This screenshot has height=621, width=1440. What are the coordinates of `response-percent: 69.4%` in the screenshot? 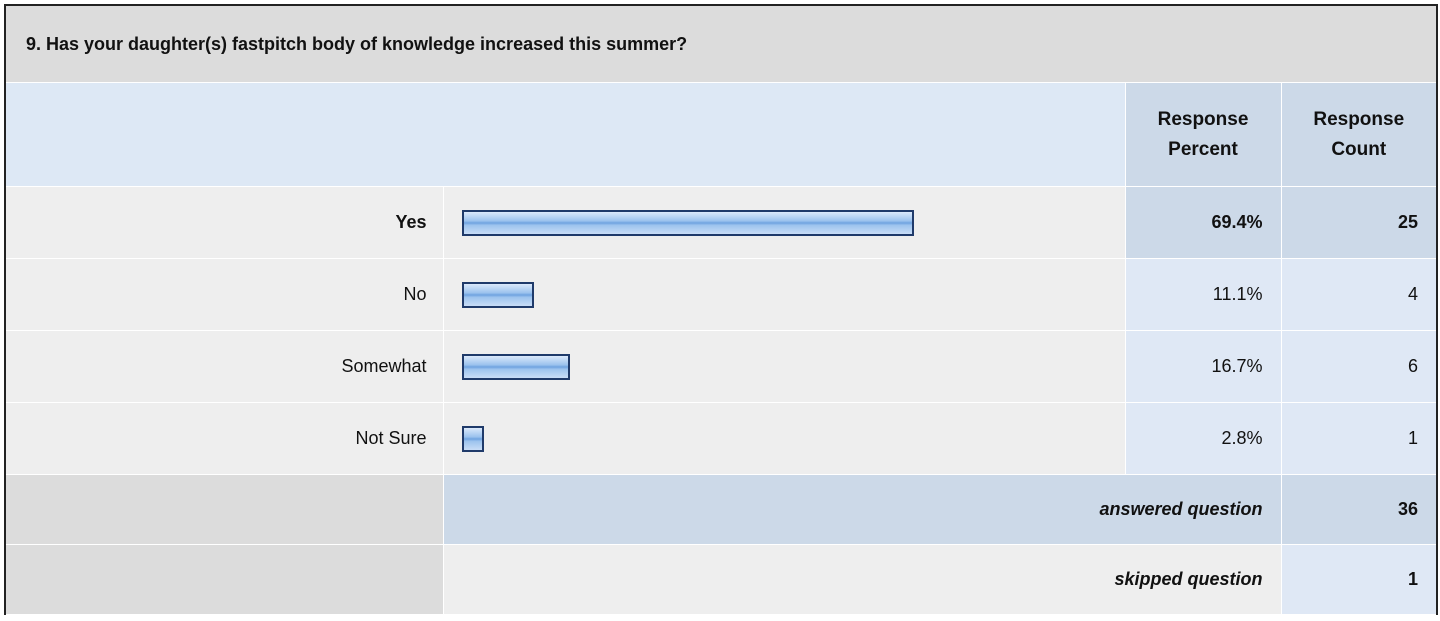 It's located at (1203, 222).